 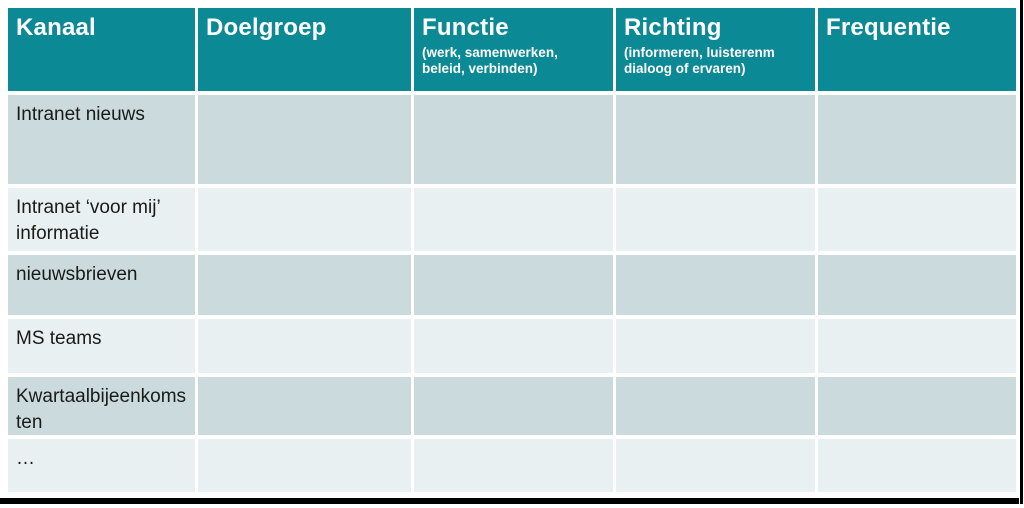 What do you see at coordinates (509, 501) in the screenshot?
I see `frame-bottom-edge` at bounding box center [509, 501].